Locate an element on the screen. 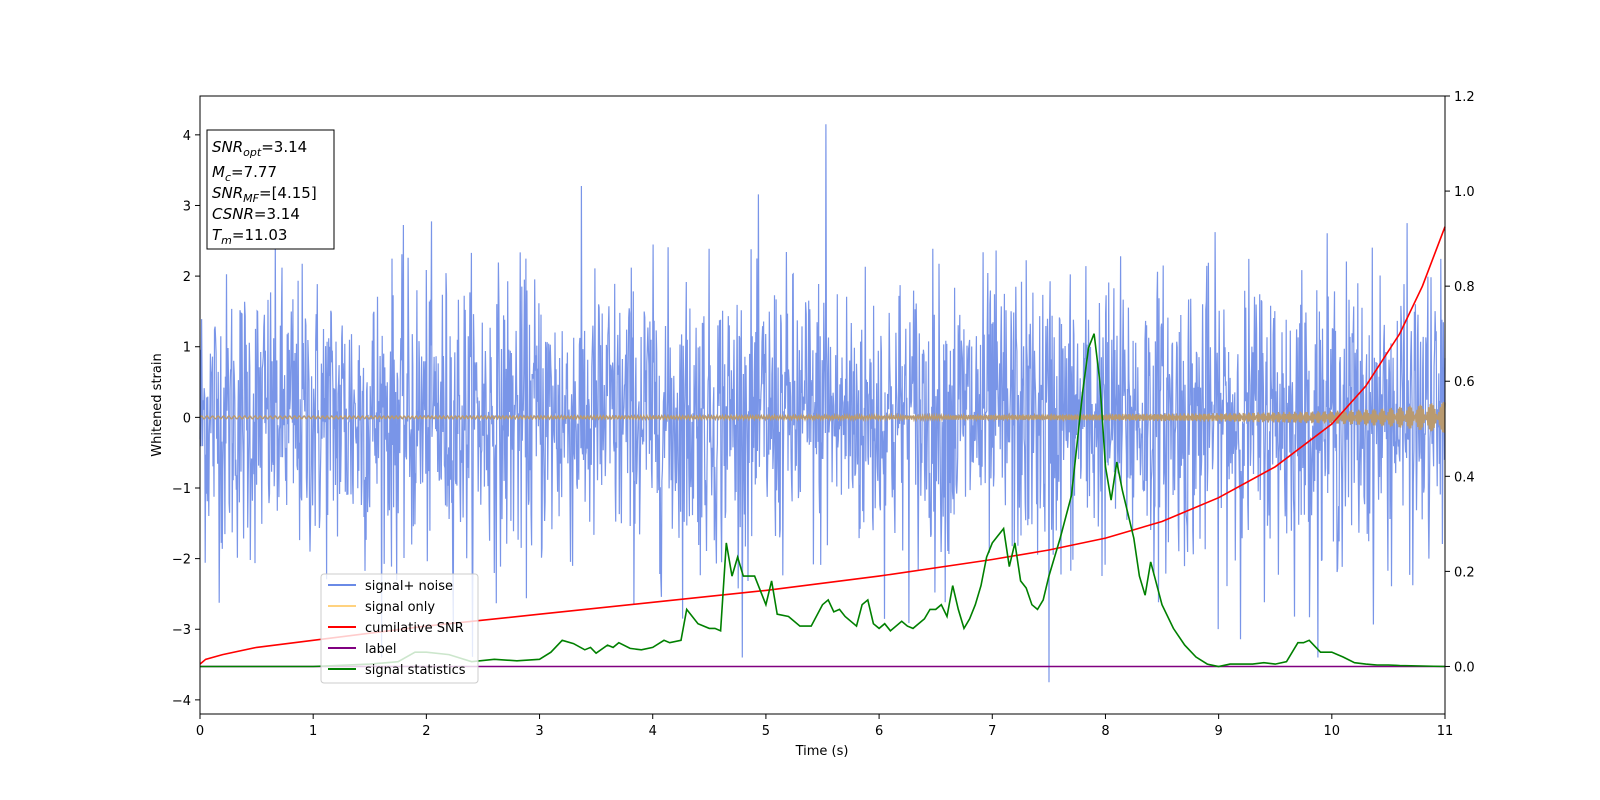  annotation-line: SNRMF=[4.15] is located at coordinates (264, 194).